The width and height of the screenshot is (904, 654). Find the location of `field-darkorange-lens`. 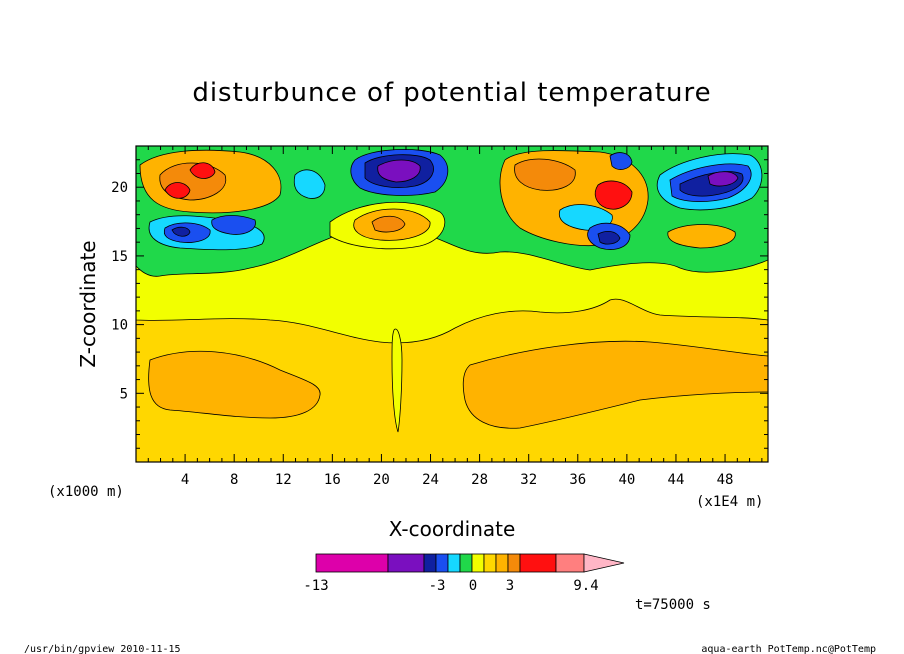

field-darkorange-lens is located at coordinates (388, 224).